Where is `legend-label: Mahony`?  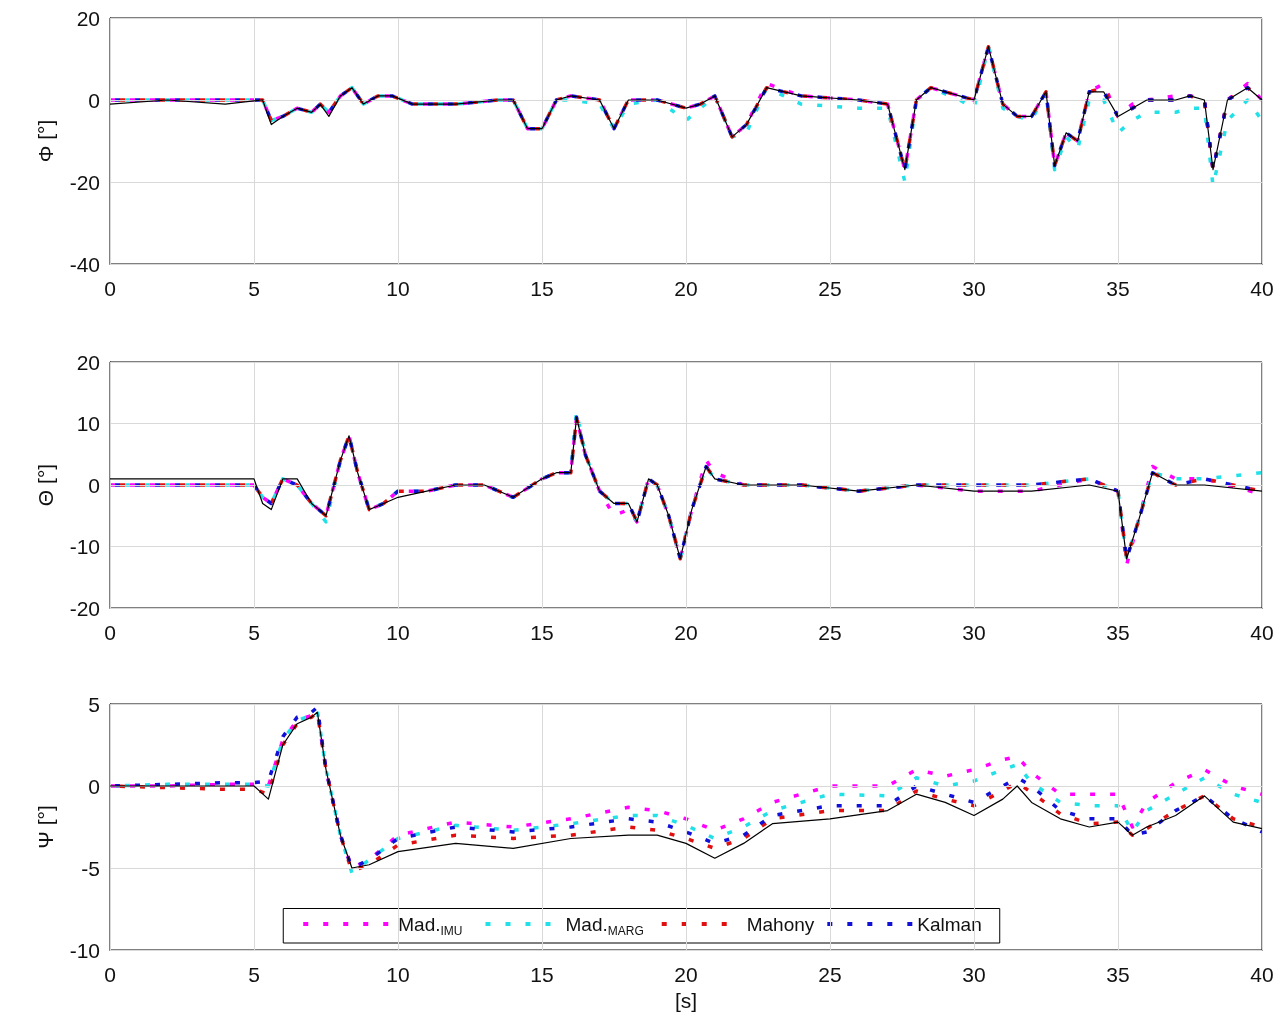
legend-label: Mahony is located at coordinates (780, 924).